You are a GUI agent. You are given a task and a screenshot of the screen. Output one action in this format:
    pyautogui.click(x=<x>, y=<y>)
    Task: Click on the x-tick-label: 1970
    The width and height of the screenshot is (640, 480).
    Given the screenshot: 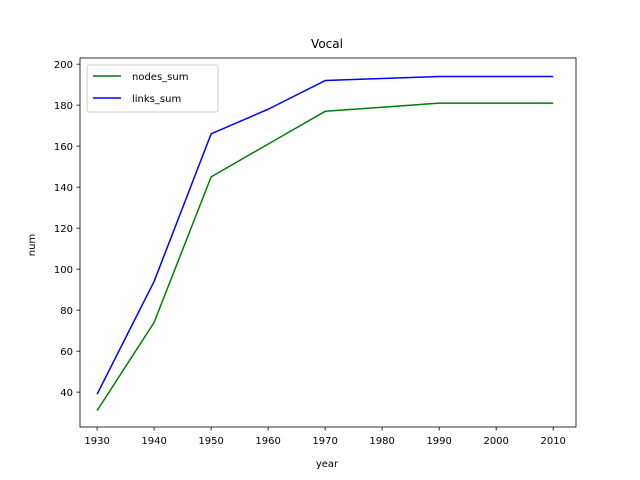 What is the action you would take?
    pyautogui.click(x=324, y=441)
    